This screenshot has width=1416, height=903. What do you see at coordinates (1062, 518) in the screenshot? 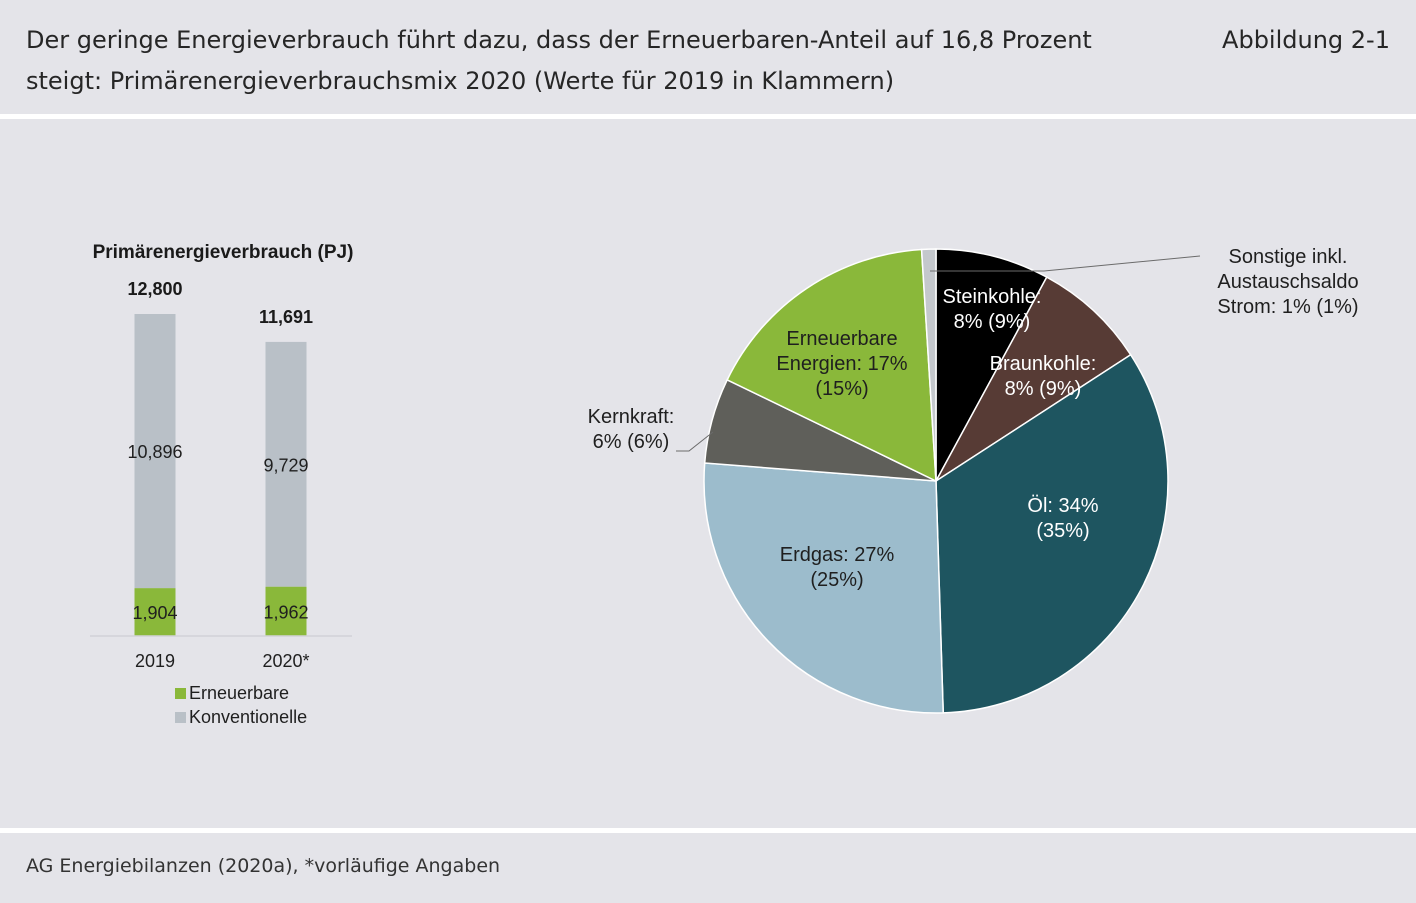
I see `pie-label-oil: Öl: 34% (35%)` at bounding box center [1062, 518].